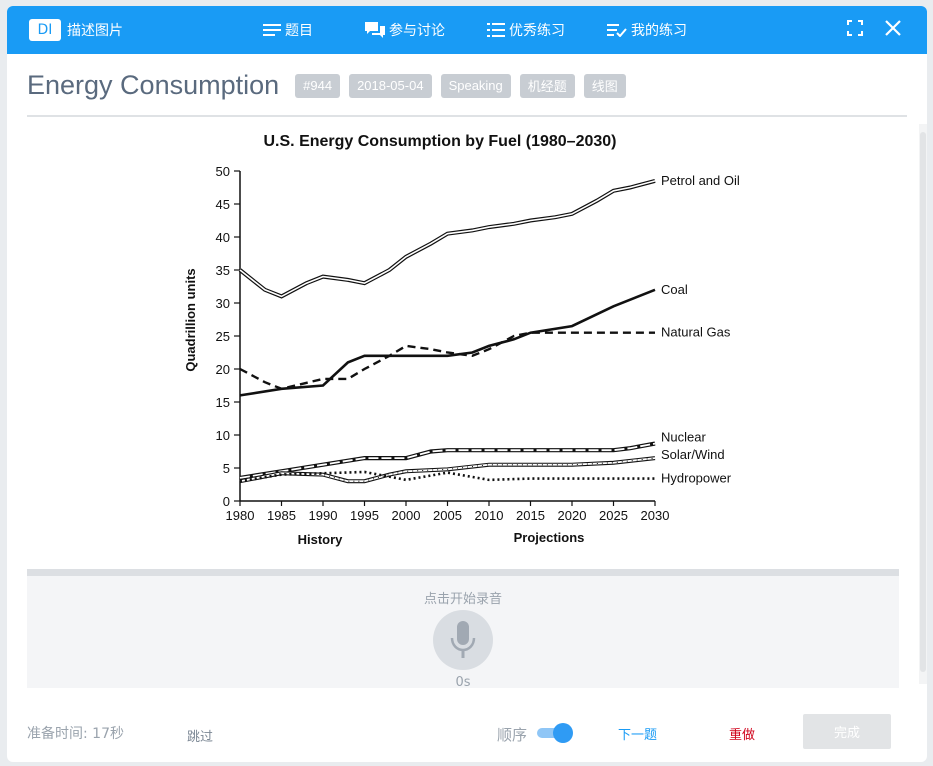  Describe the element at coordinates (223, 435) in the screenshot. I see `y-tick-label: 10` at that location.